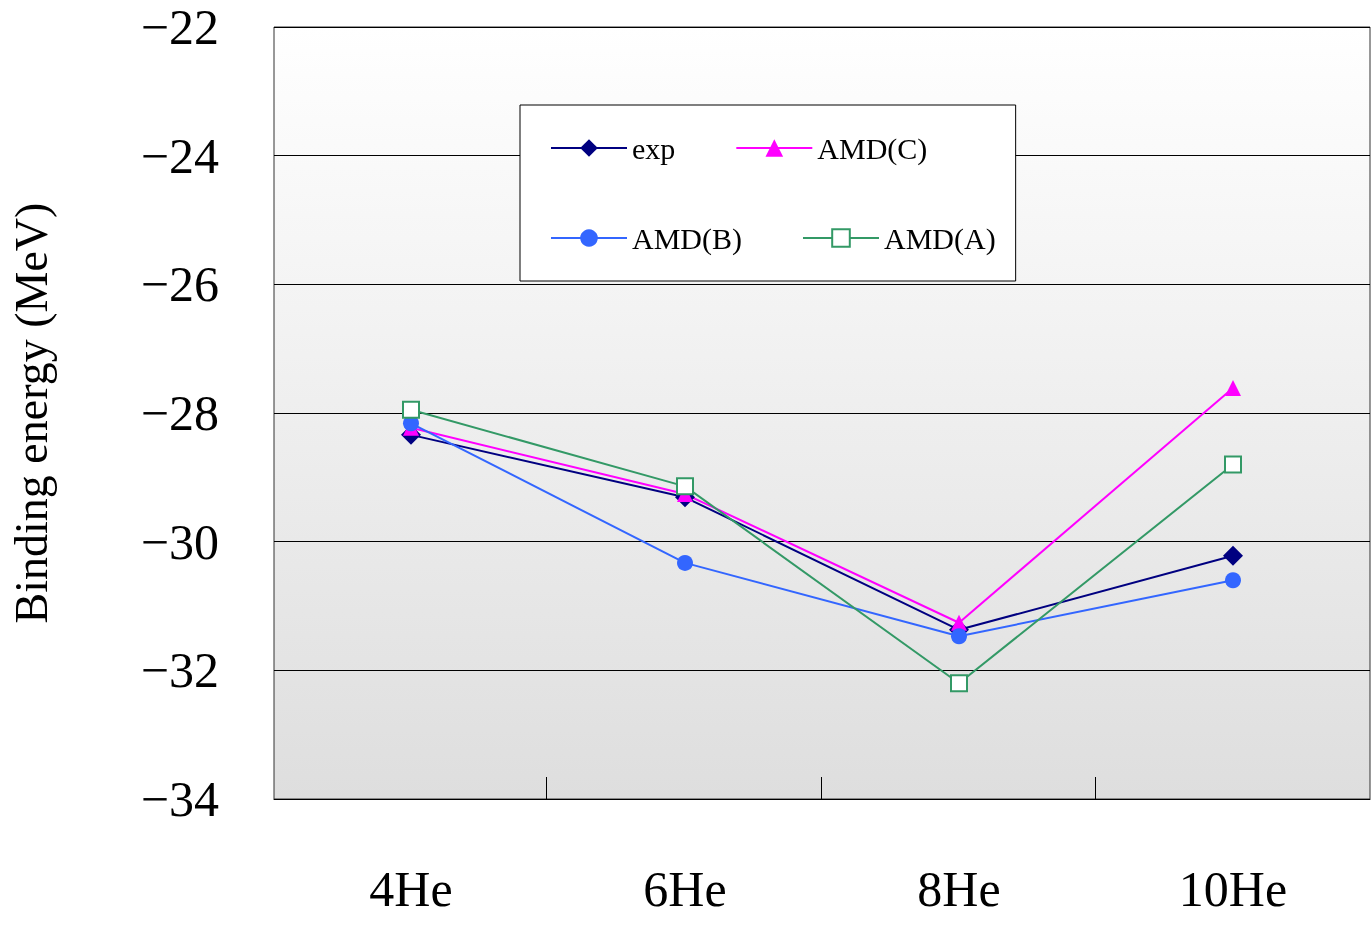 Image resolution: width=1371 pixels, height=934 pixels. What do you see at coordinates (685, 889) in the screenshot?
I see `x-tick-label: 6He` at bounding box center [685, 889].